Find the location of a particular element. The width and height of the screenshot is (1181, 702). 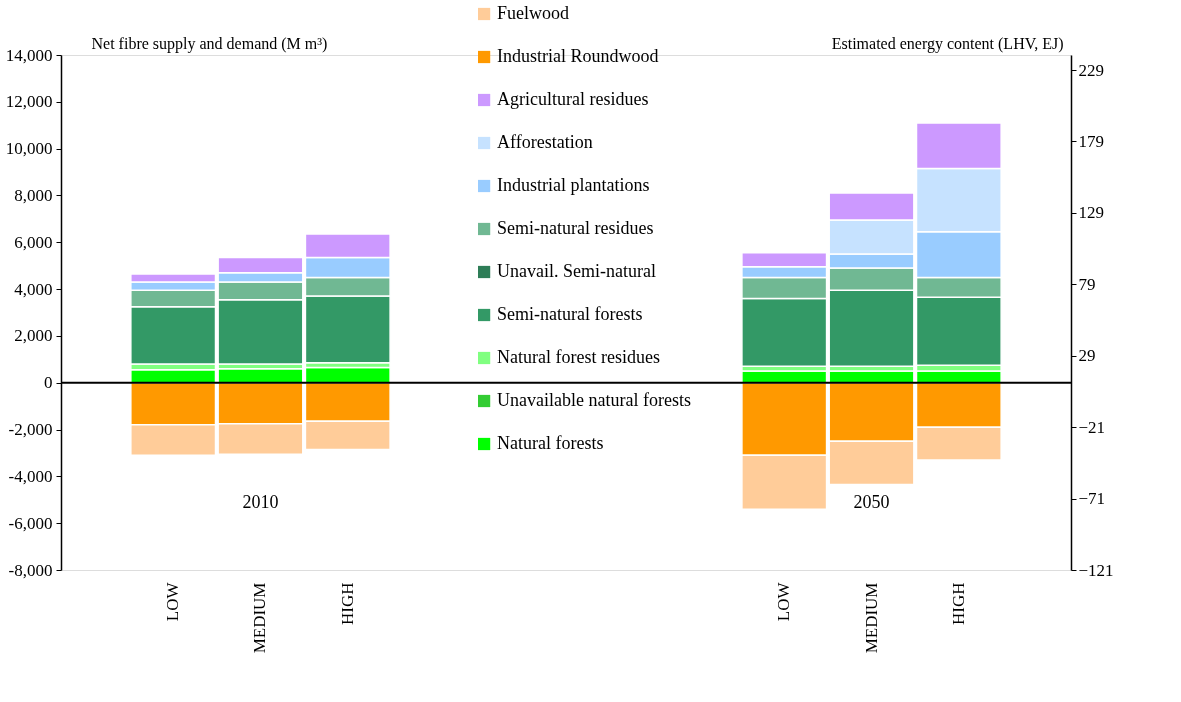

y-tick-label: -4,000 is located at coordinates (30, 476).